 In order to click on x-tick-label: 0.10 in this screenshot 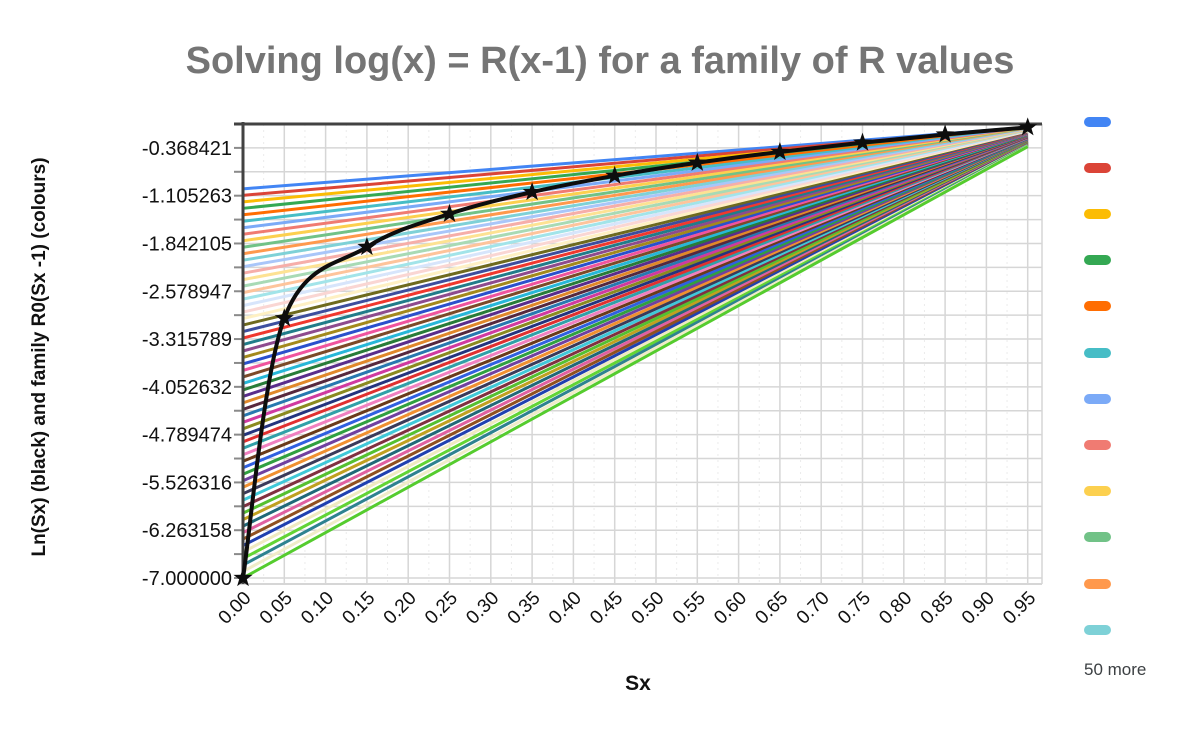, I will do `click(317, 608)`.